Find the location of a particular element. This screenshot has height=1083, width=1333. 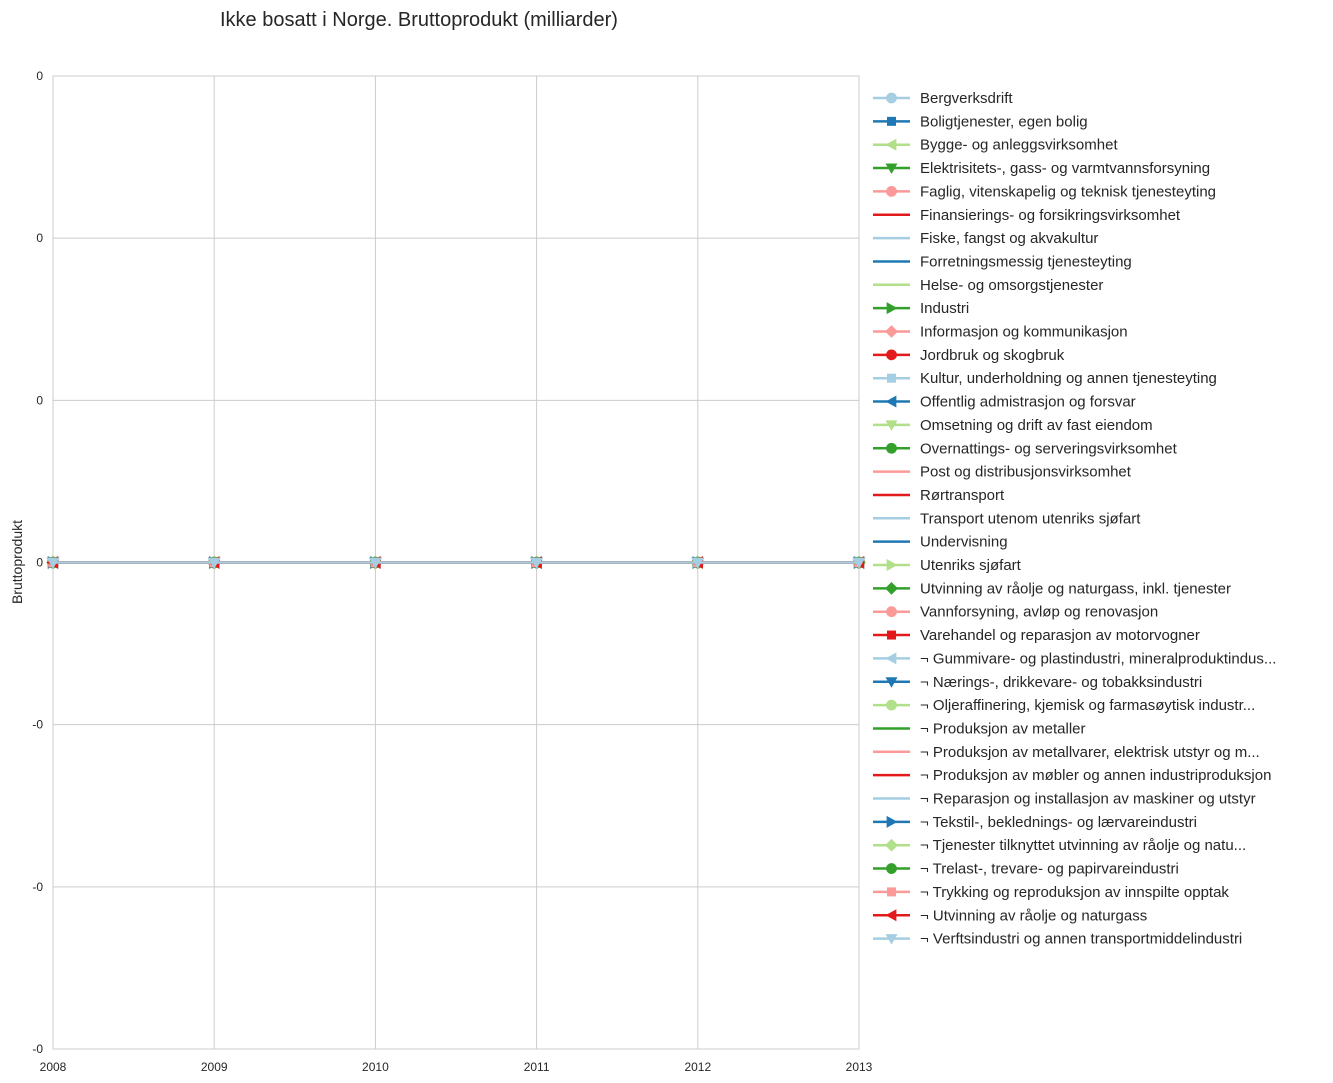

legend-label: Undervisning is located at coordinates (964, 542).